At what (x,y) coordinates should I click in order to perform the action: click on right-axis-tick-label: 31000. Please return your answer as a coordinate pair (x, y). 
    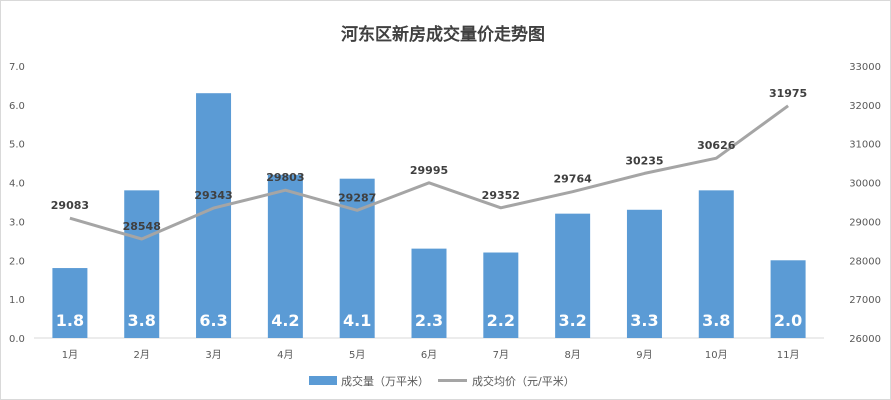
    Looking at the image, I should click on (865, 145).